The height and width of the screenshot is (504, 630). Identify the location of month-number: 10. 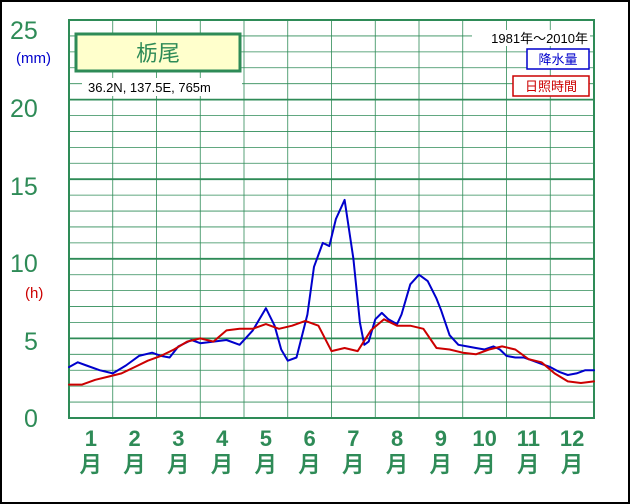
(484, 438).